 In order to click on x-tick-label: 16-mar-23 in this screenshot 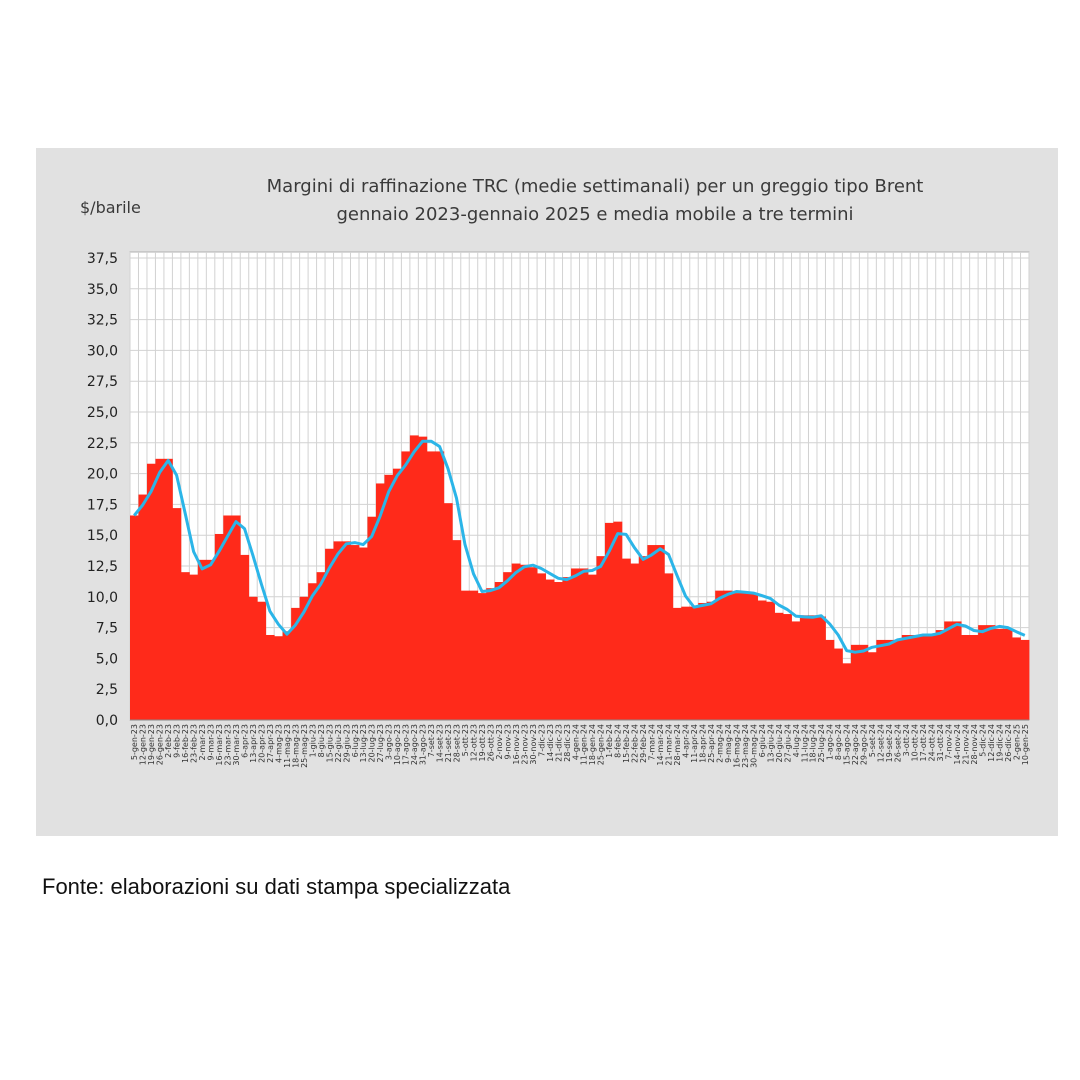, I will do `click(219, 745)`.